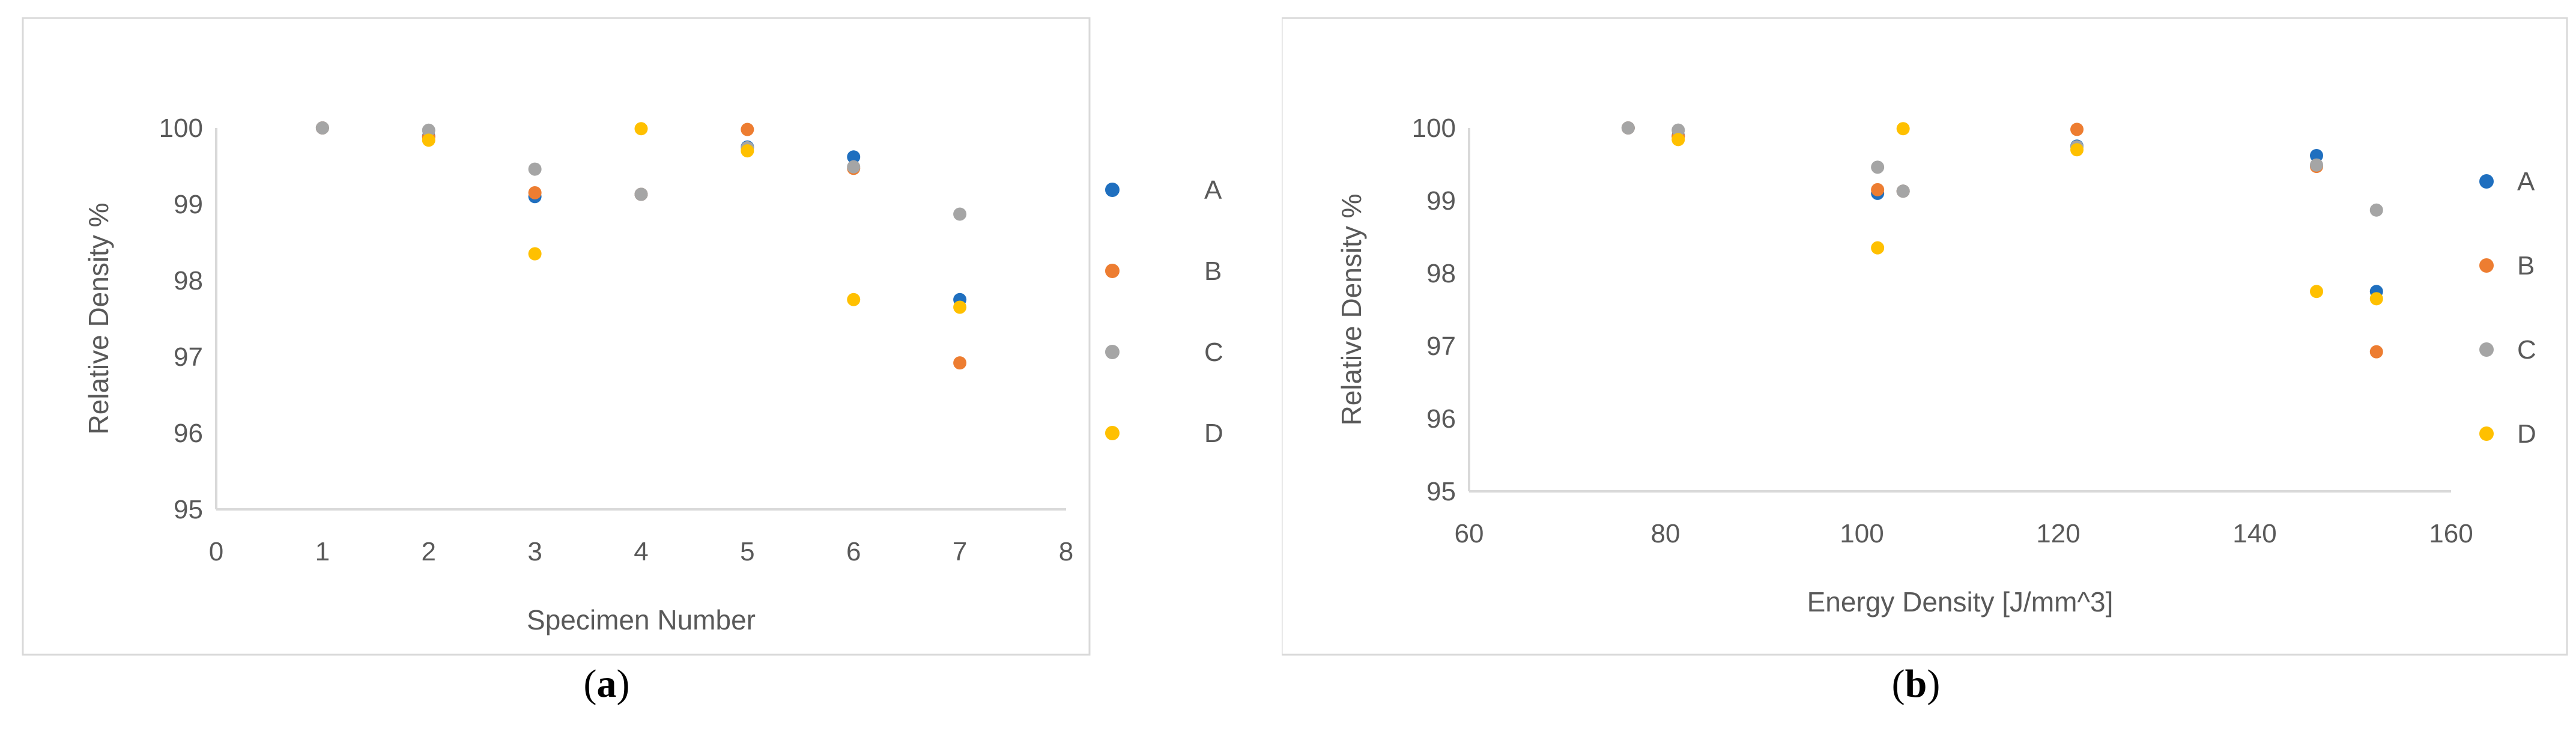 The image size is (2576, 737). I want to click on figure-caption: (b), so click(1916, 684).